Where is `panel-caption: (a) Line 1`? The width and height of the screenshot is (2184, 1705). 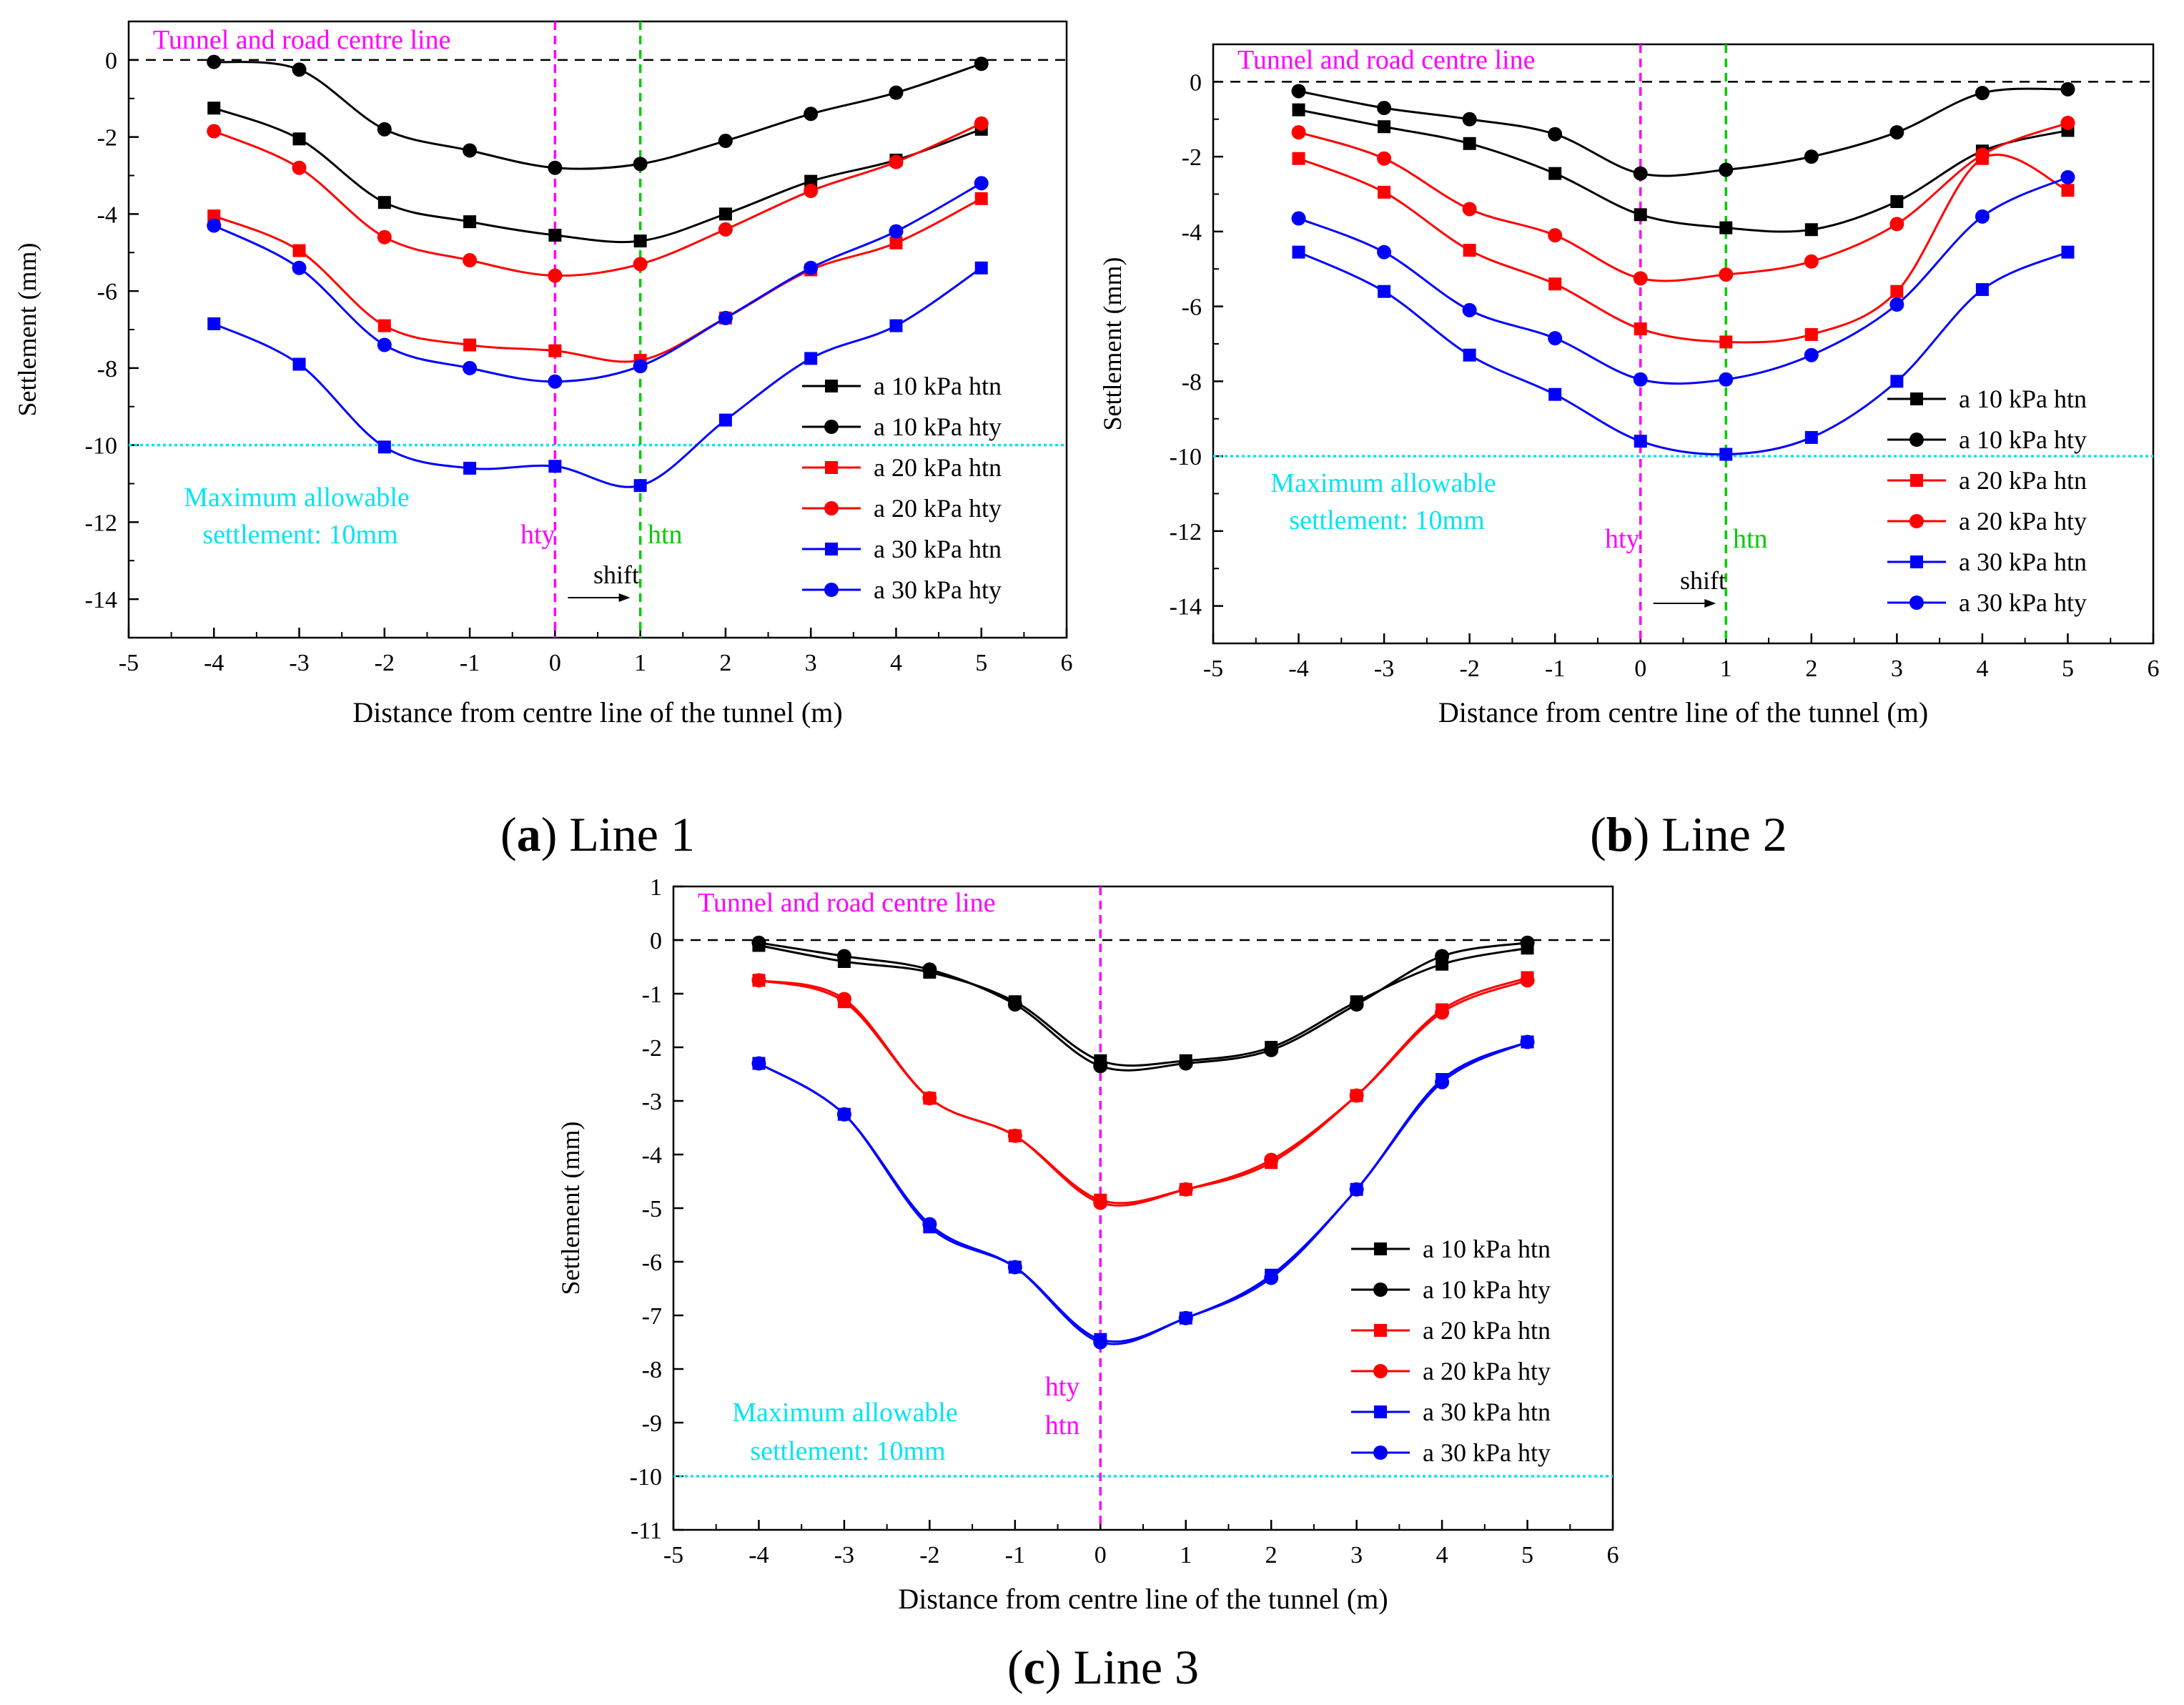
panel-caption: (a) Line 1 is located at coordinates (597, 834).